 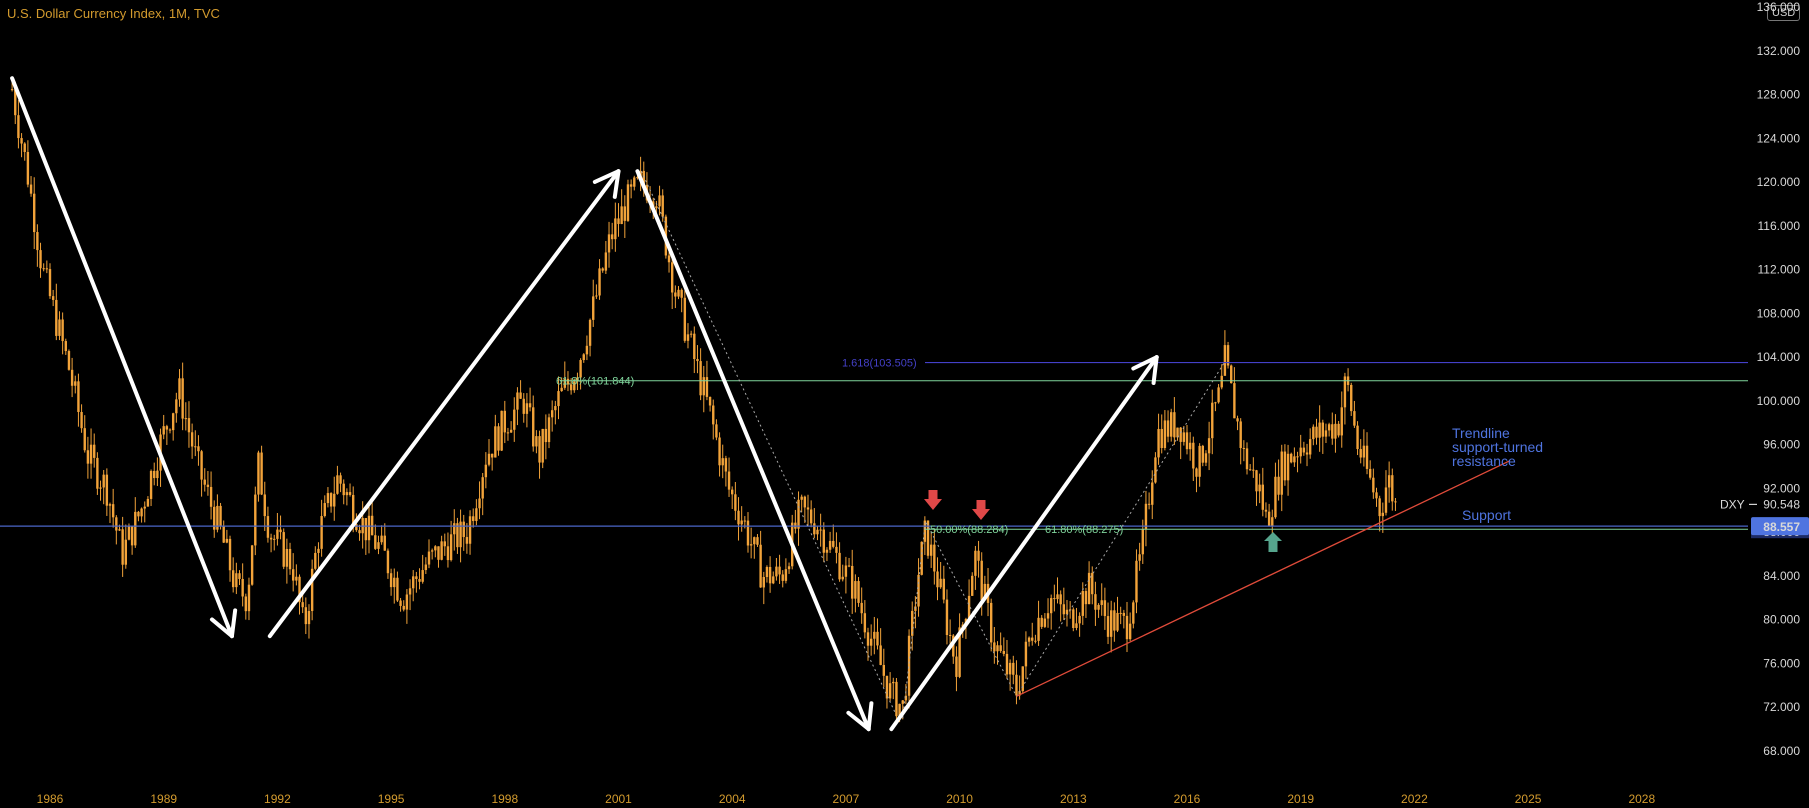 What do you see at coordinates (618, 799) in the screenshot?
I see `x-tick-label: 2001` at bounding box center [618, 799].